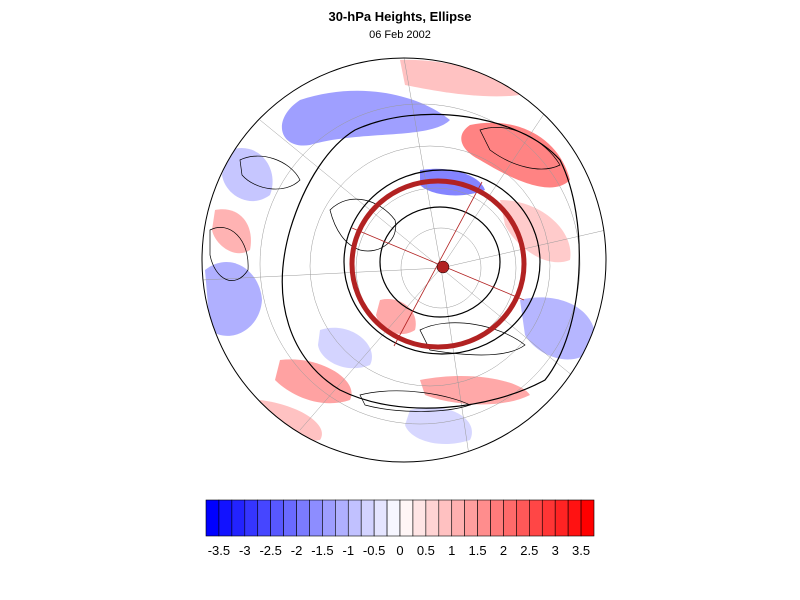  I want to click on colorbar-tick-label: 1.5, so click(478, 550).